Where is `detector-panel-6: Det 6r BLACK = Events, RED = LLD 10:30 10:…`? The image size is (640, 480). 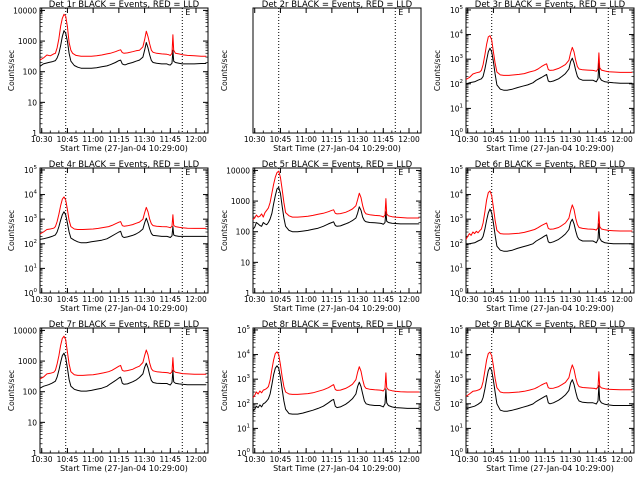 detector-panel-6: Det 6r BLACK = Events, RED = LLD 10:30 10:… is located at coordinates (534, 236).